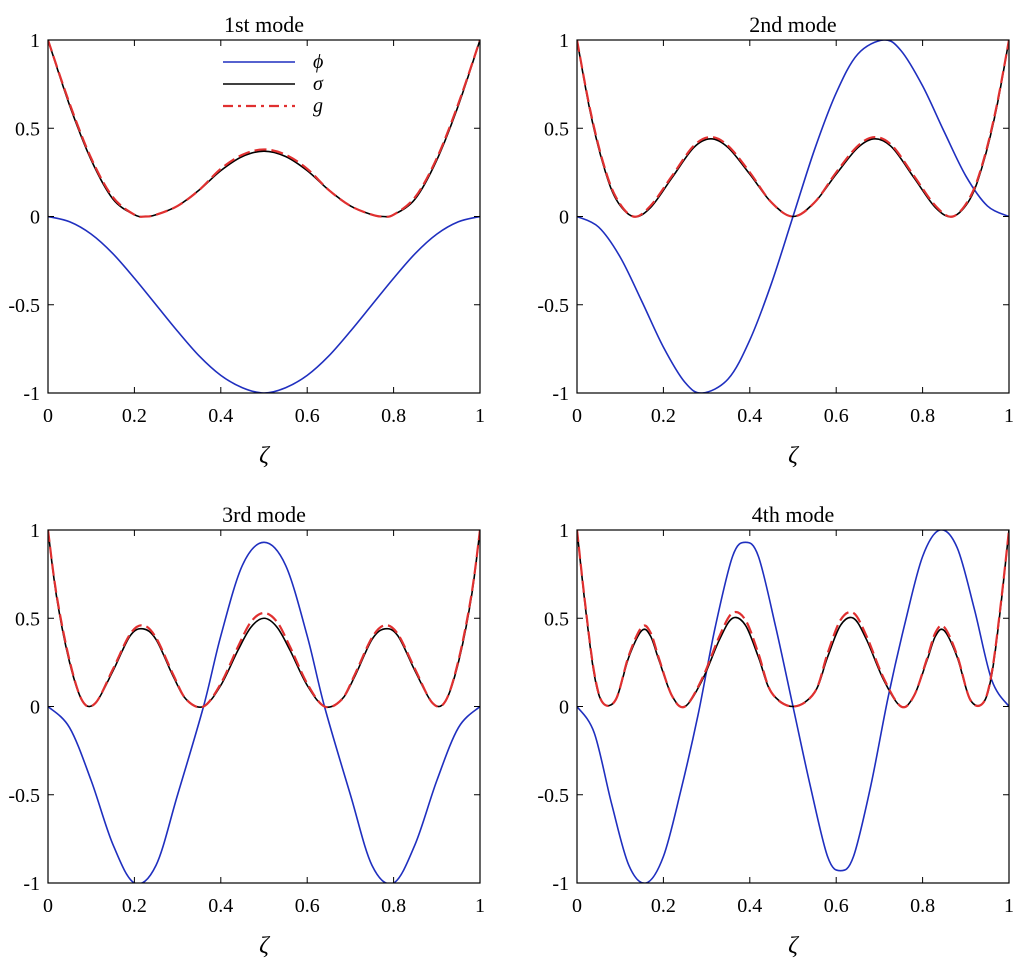  What do you see at coordinates (318, 106) in the screenshot?
I see `legend-label: g` at bounding box center [318, 106].